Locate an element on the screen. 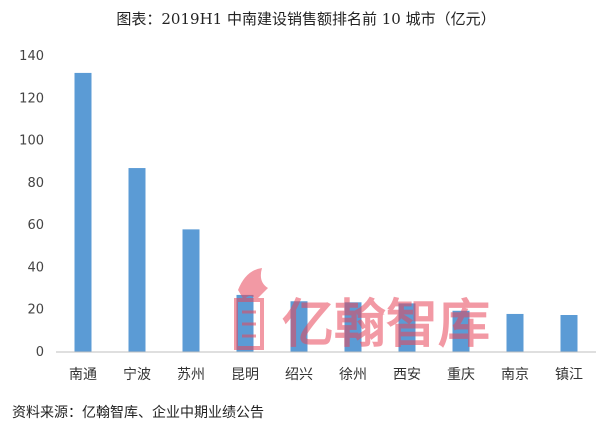  chart-title: 图表：2019H1 中南建设销售额排名前 10 城市（亿元） is located at coordinates (306, 19).